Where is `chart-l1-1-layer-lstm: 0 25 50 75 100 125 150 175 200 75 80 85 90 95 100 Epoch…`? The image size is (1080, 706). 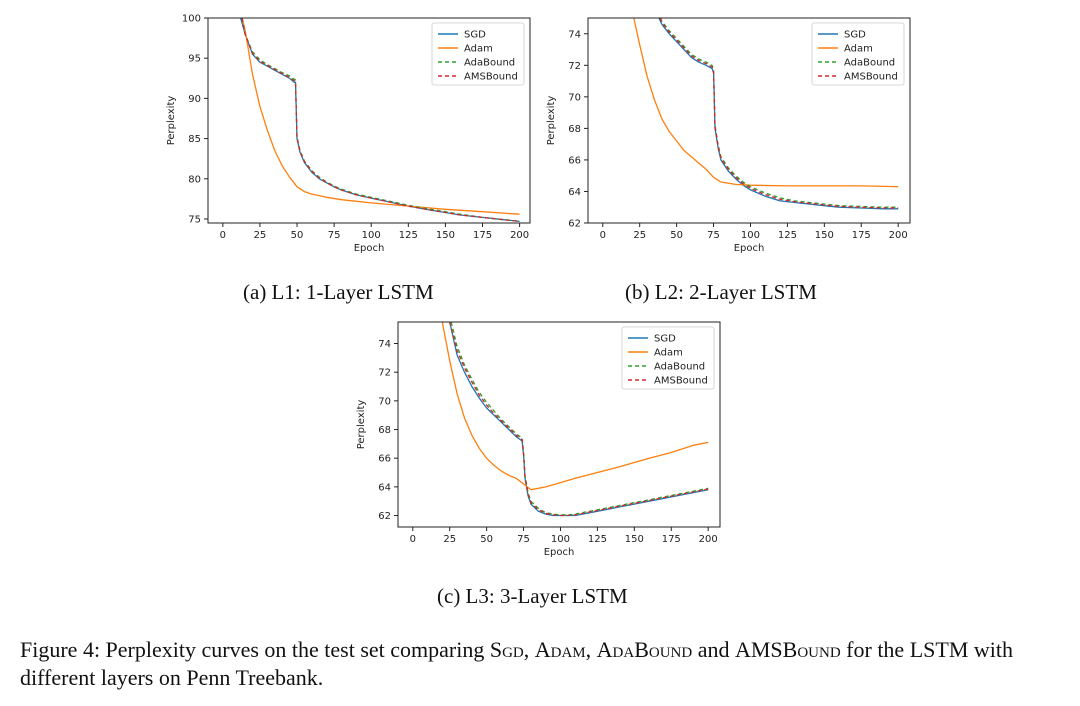 chart-l1-1-layer-lstm: 0 25 50 75 100 125 150 175 200 75 80 85 90 95 100 Epoch… is located at coordinates (348, 134).